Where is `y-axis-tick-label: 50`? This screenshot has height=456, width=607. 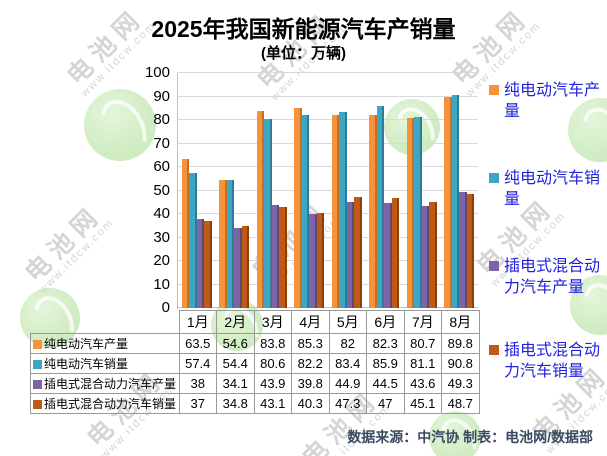
y-axis-tick-label: 50 is located at coordinates (161, 190).